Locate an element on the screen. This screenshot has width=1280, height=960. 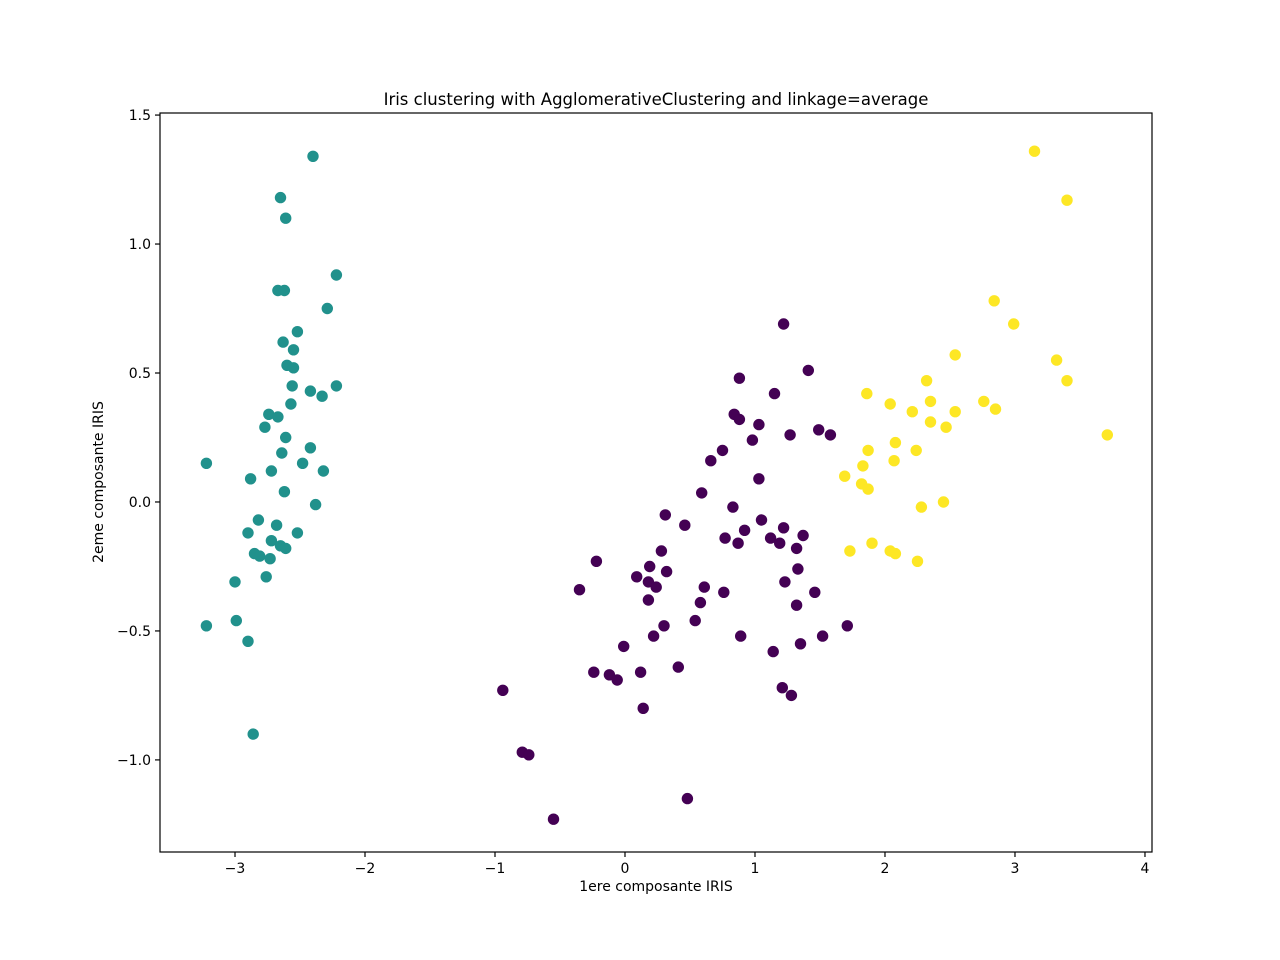
x-tick-label: 1 is located at coordinates (755, 869).